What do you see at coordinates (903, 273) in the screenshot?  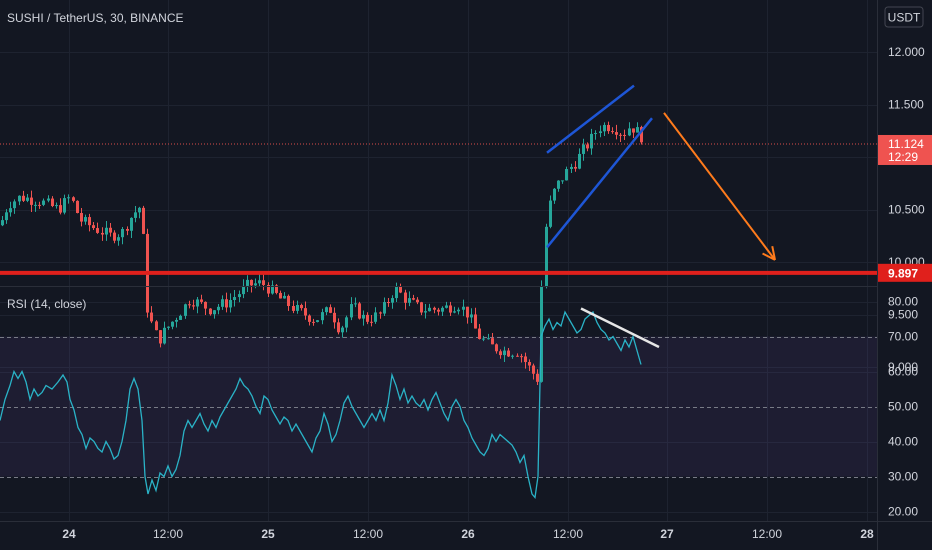 I see `level-price-label: 9.897` at bounding box center [903, 273].